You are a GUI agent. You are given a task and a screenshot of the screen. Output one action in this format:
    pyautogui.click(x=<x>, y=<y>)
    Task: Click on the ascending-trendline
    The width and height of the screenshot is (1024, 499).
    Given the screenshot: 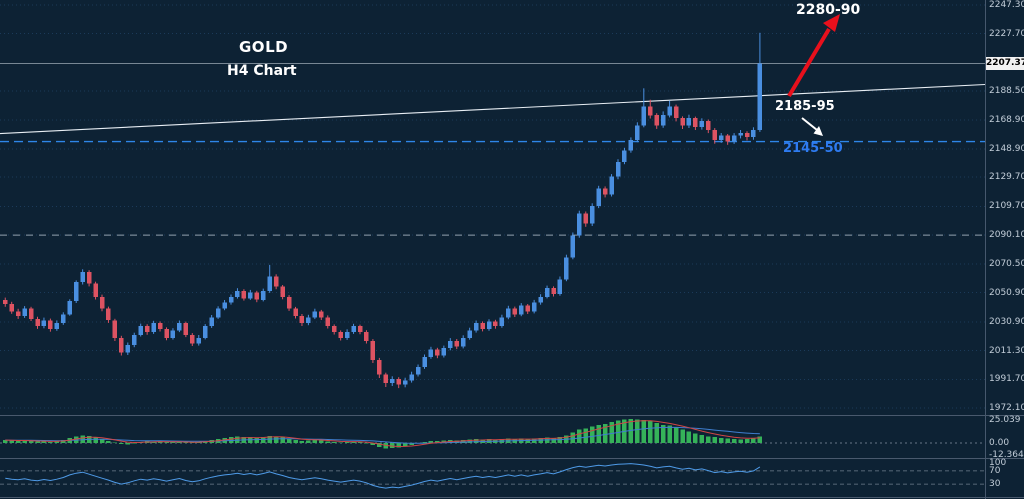 What is the action you would take?
    pyautogui.click(x=492, y=109)
    